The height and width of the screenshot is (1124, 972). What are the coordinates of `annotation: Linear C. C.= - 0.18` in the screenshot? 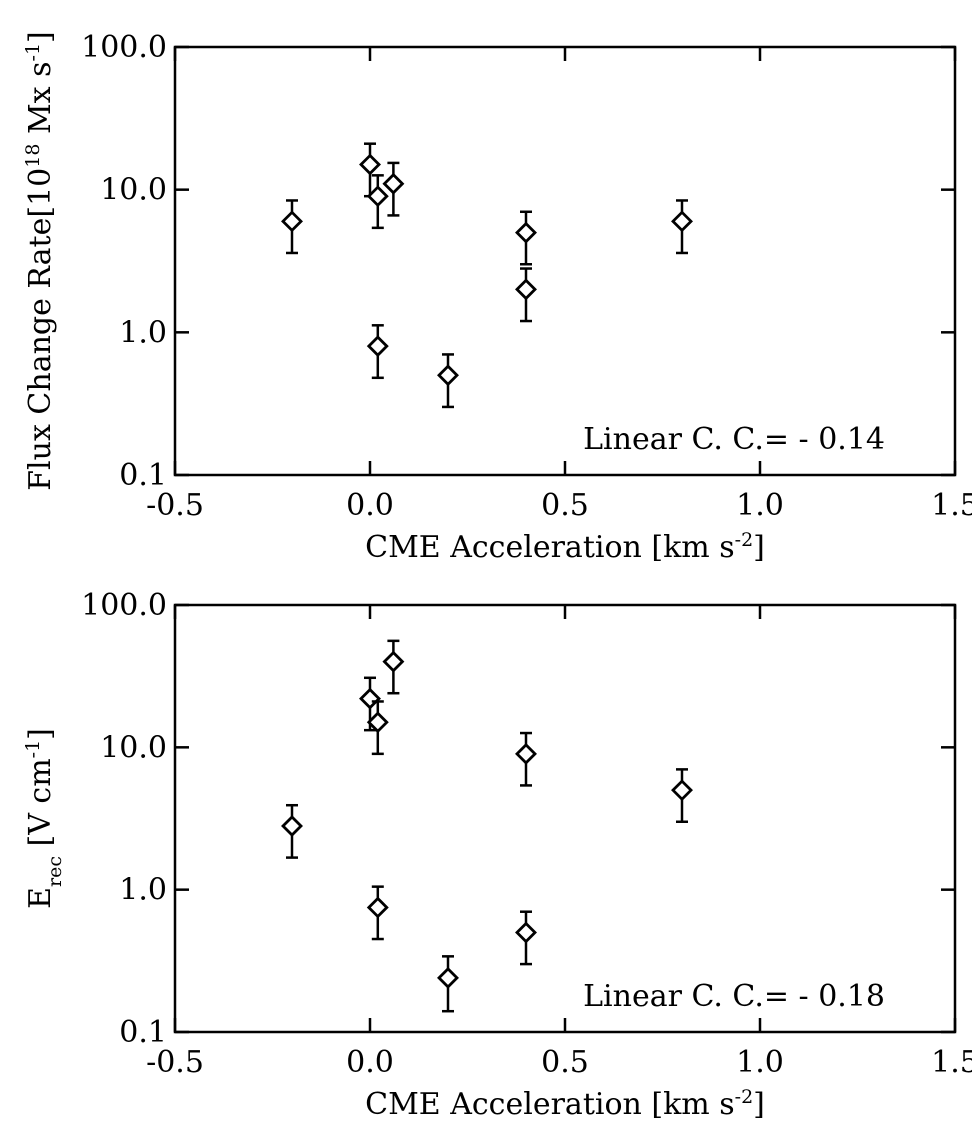 It's located at (734, 996).